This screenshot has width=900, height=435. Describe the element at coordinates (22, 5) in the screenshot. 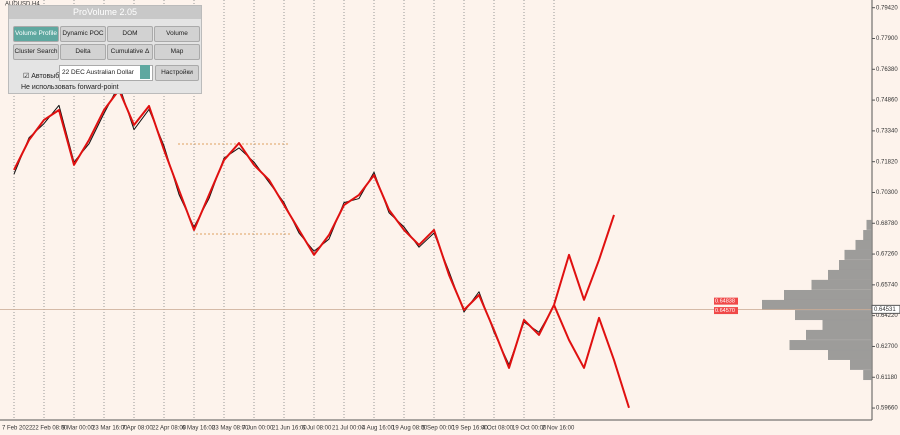

I see `chart-title: AUDUSD,H4` at that location.